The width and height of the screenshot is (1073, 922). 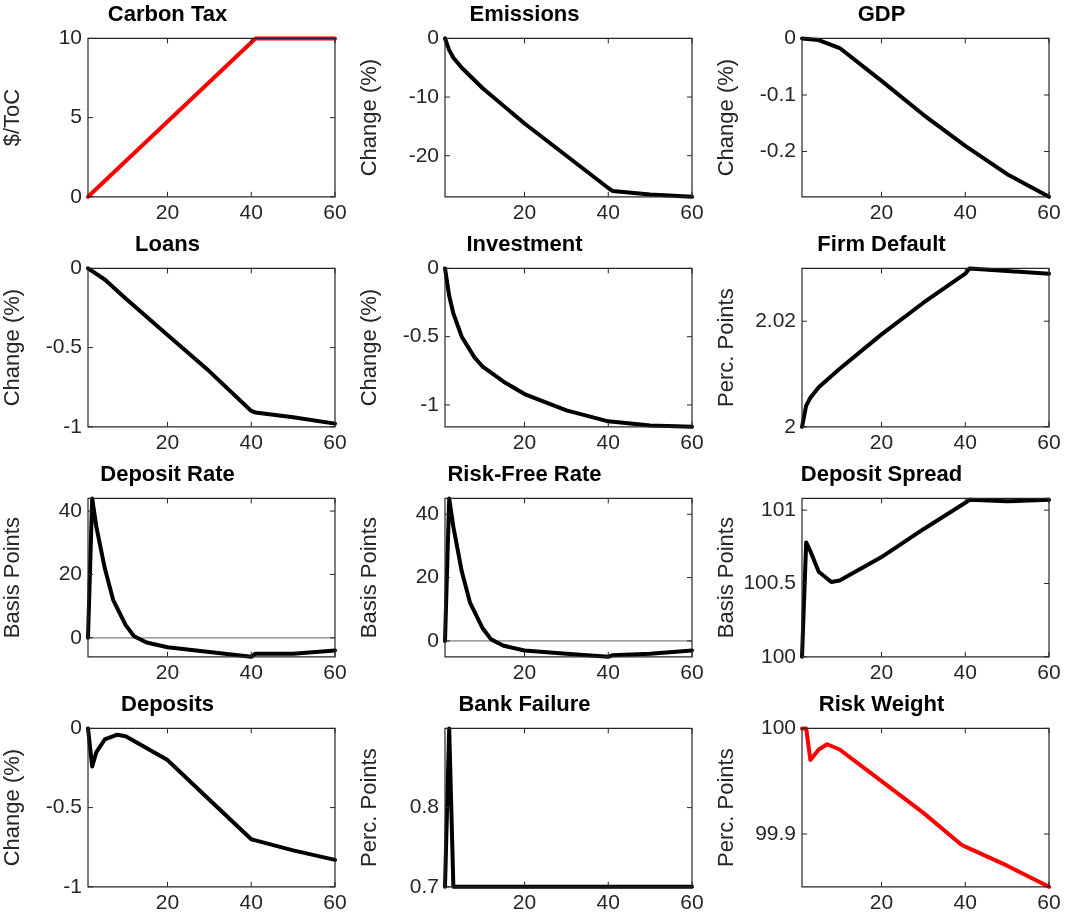 What do you see at coordinates (167, 14) in the screenshot?
I see `chart-title: Carbon Tax` at bounding box center [167, 14].